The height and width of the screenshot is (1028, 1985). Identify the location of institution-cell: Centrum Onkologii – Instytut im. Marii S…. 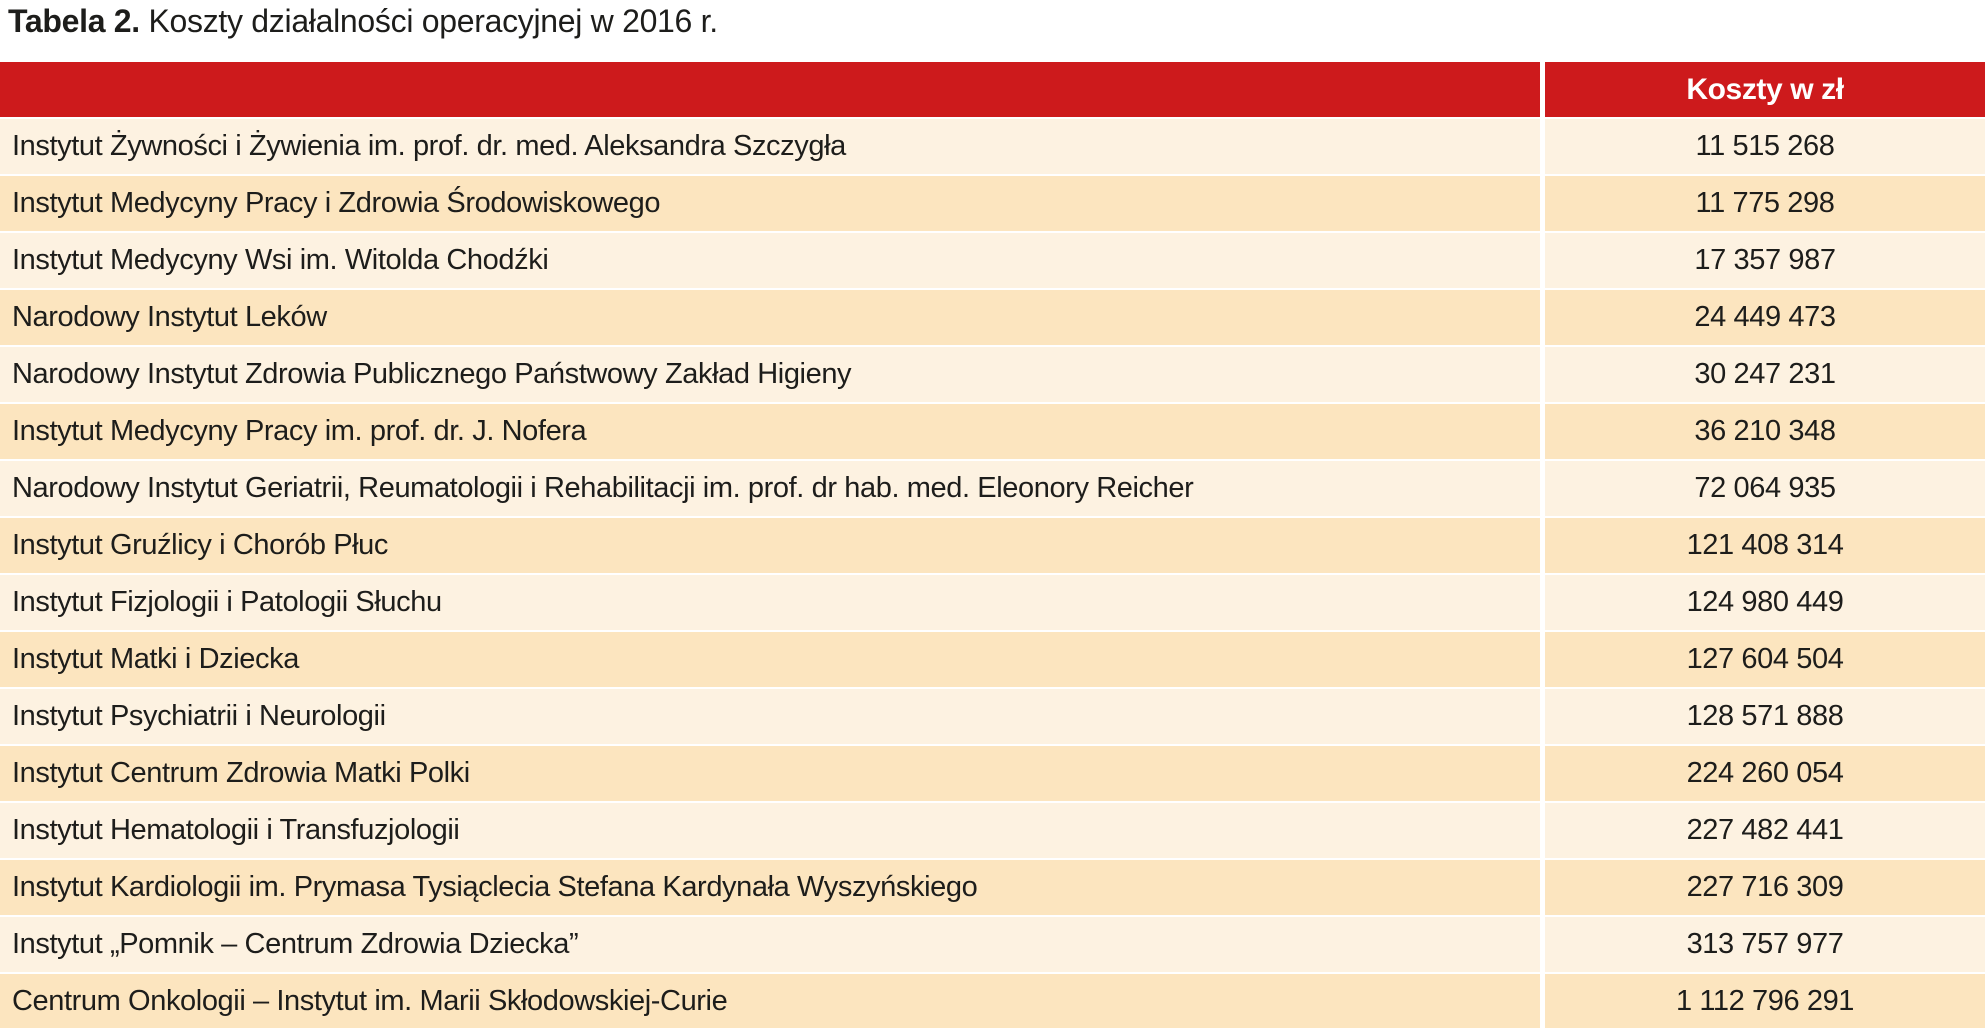
(370, 1001).